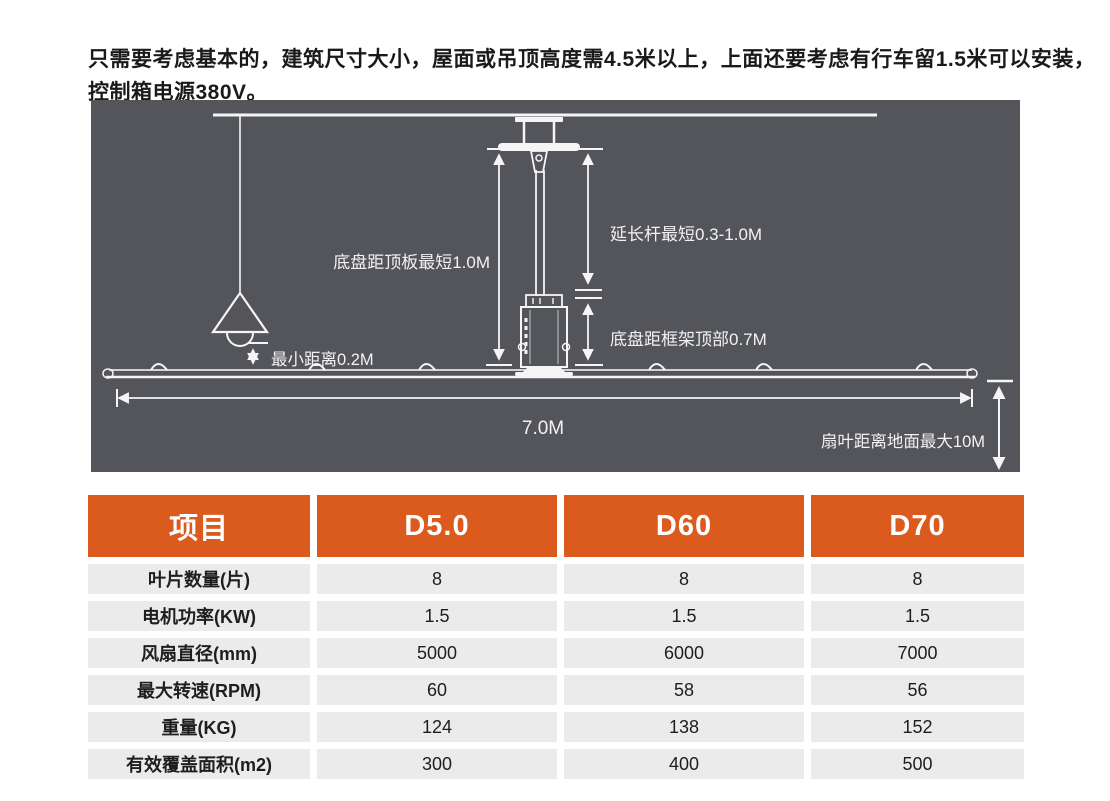 The width and height of the screenshot is (1110, 801). What do you see at coordinates (199, 616) in the screenshot?
I see `row-label-motor-power: 电机功率(KW)` at bounding box center [199, 616].